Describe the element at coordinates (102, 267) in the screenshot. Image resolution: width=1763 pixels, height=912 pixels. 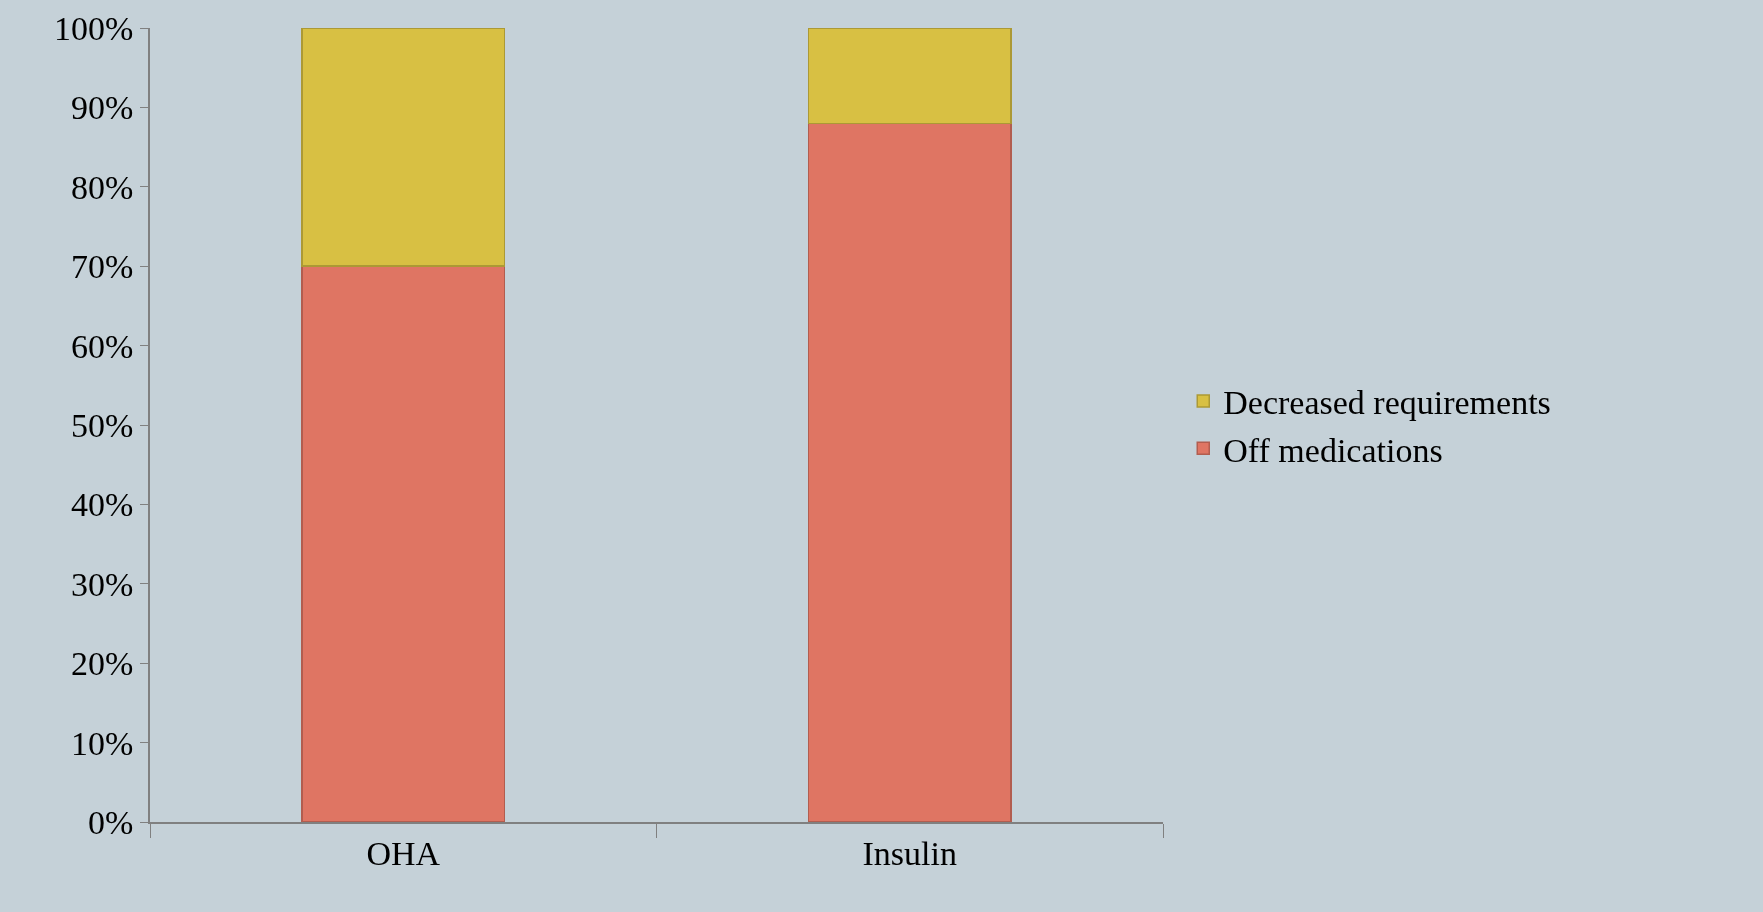
I see `y-tick-label: 70%` at that location.